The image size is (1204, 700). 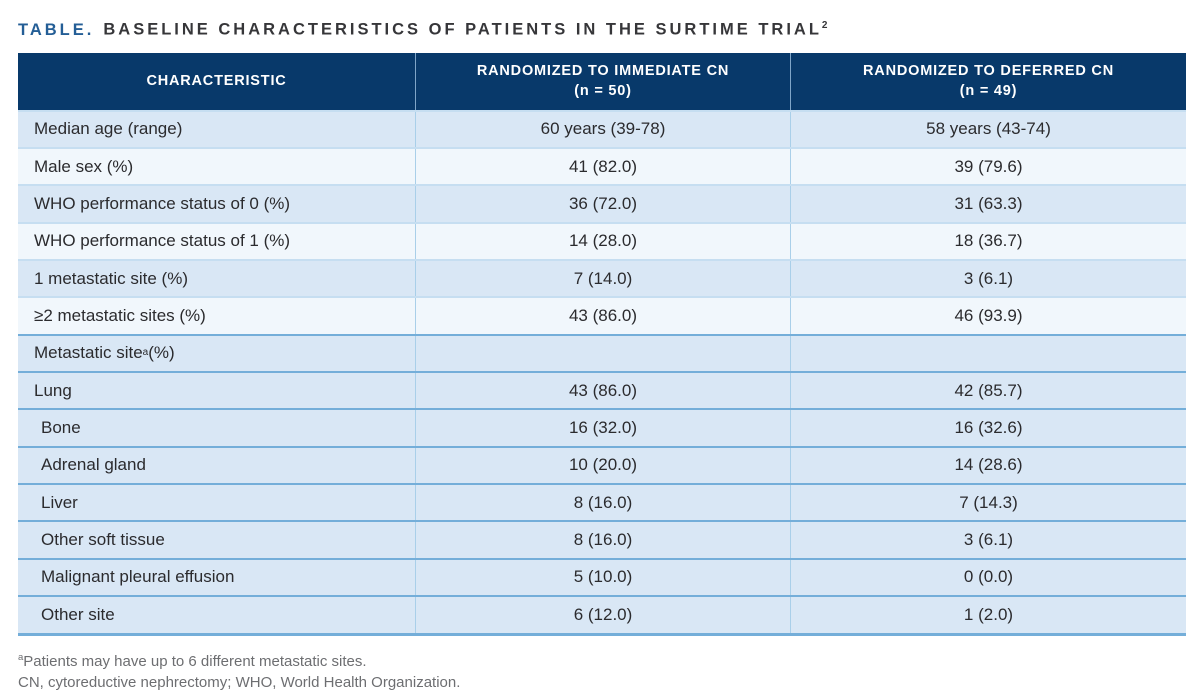 What do you see at coordinates (216, 316) in the screenshot?
I see `characteristic-cell: ≥2 metastatic sites (%)` at bounding box center [216, 316].